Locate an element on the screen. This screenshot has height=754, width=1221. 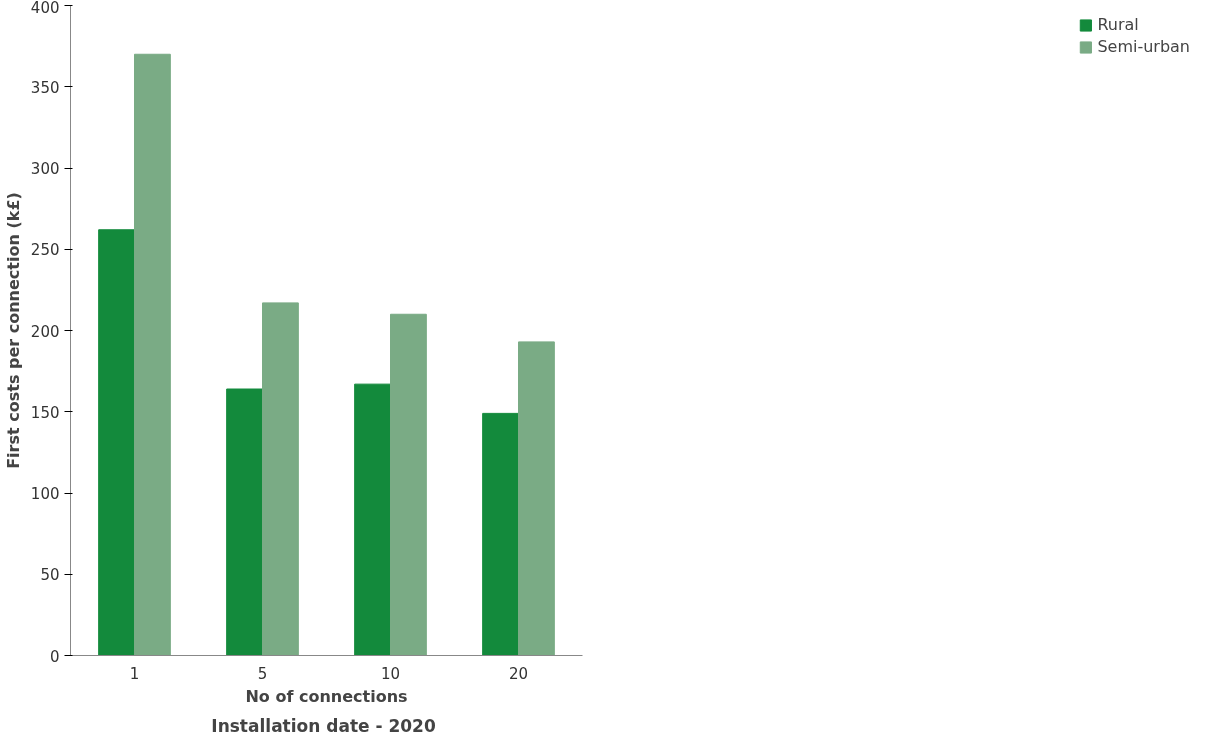
legend-label: Rural is located at coordinates (1118, 24).